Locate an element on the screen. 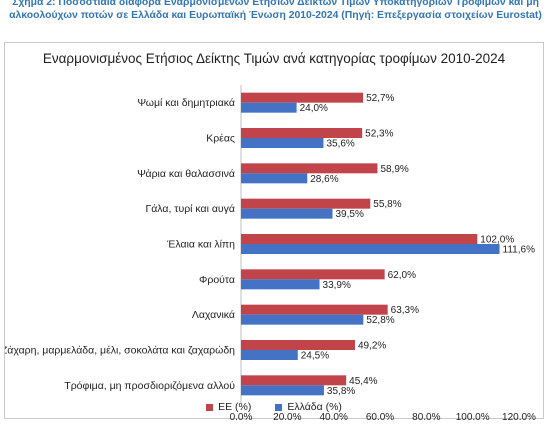  legend-item-greece: Ελλάδα (%) is located at coordinates (308, 407).